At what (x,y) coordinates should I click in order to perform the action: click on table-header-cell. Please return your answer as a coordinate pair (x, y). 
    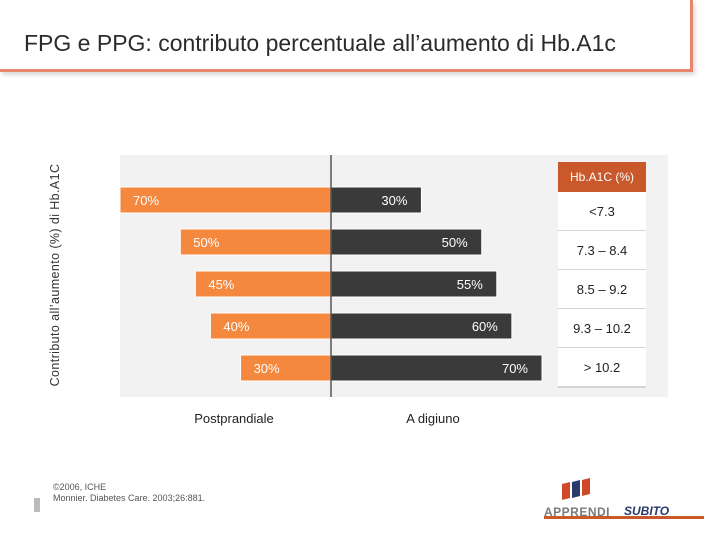
    Looking at the image, I should click on (602, 177).